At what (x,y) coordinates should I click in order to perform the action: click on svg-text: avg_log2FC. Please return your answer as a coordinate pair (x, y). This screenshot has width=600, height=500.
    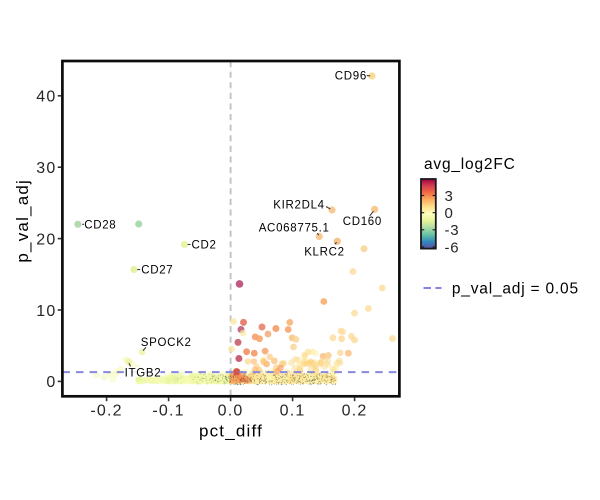
    Looking at the image, I should click on (470, 164).